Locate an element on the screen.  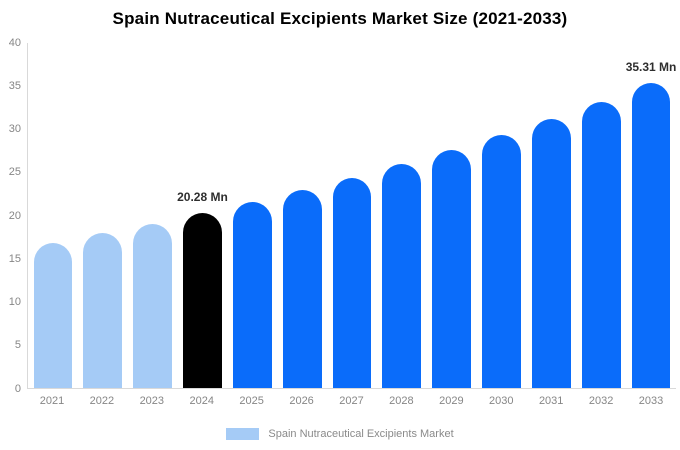
y-tick-label-30: 30 is located at coordinates (14, 129).